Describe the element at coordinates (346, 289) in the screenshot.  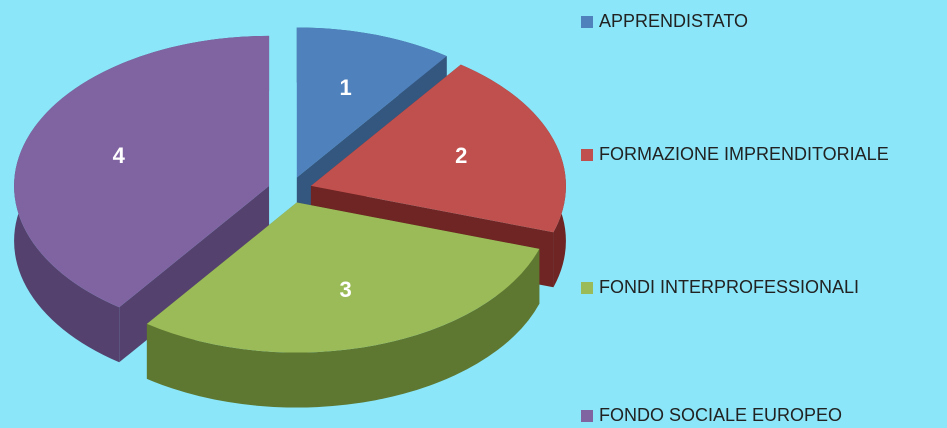
I see `slice-label: 3` at that location.